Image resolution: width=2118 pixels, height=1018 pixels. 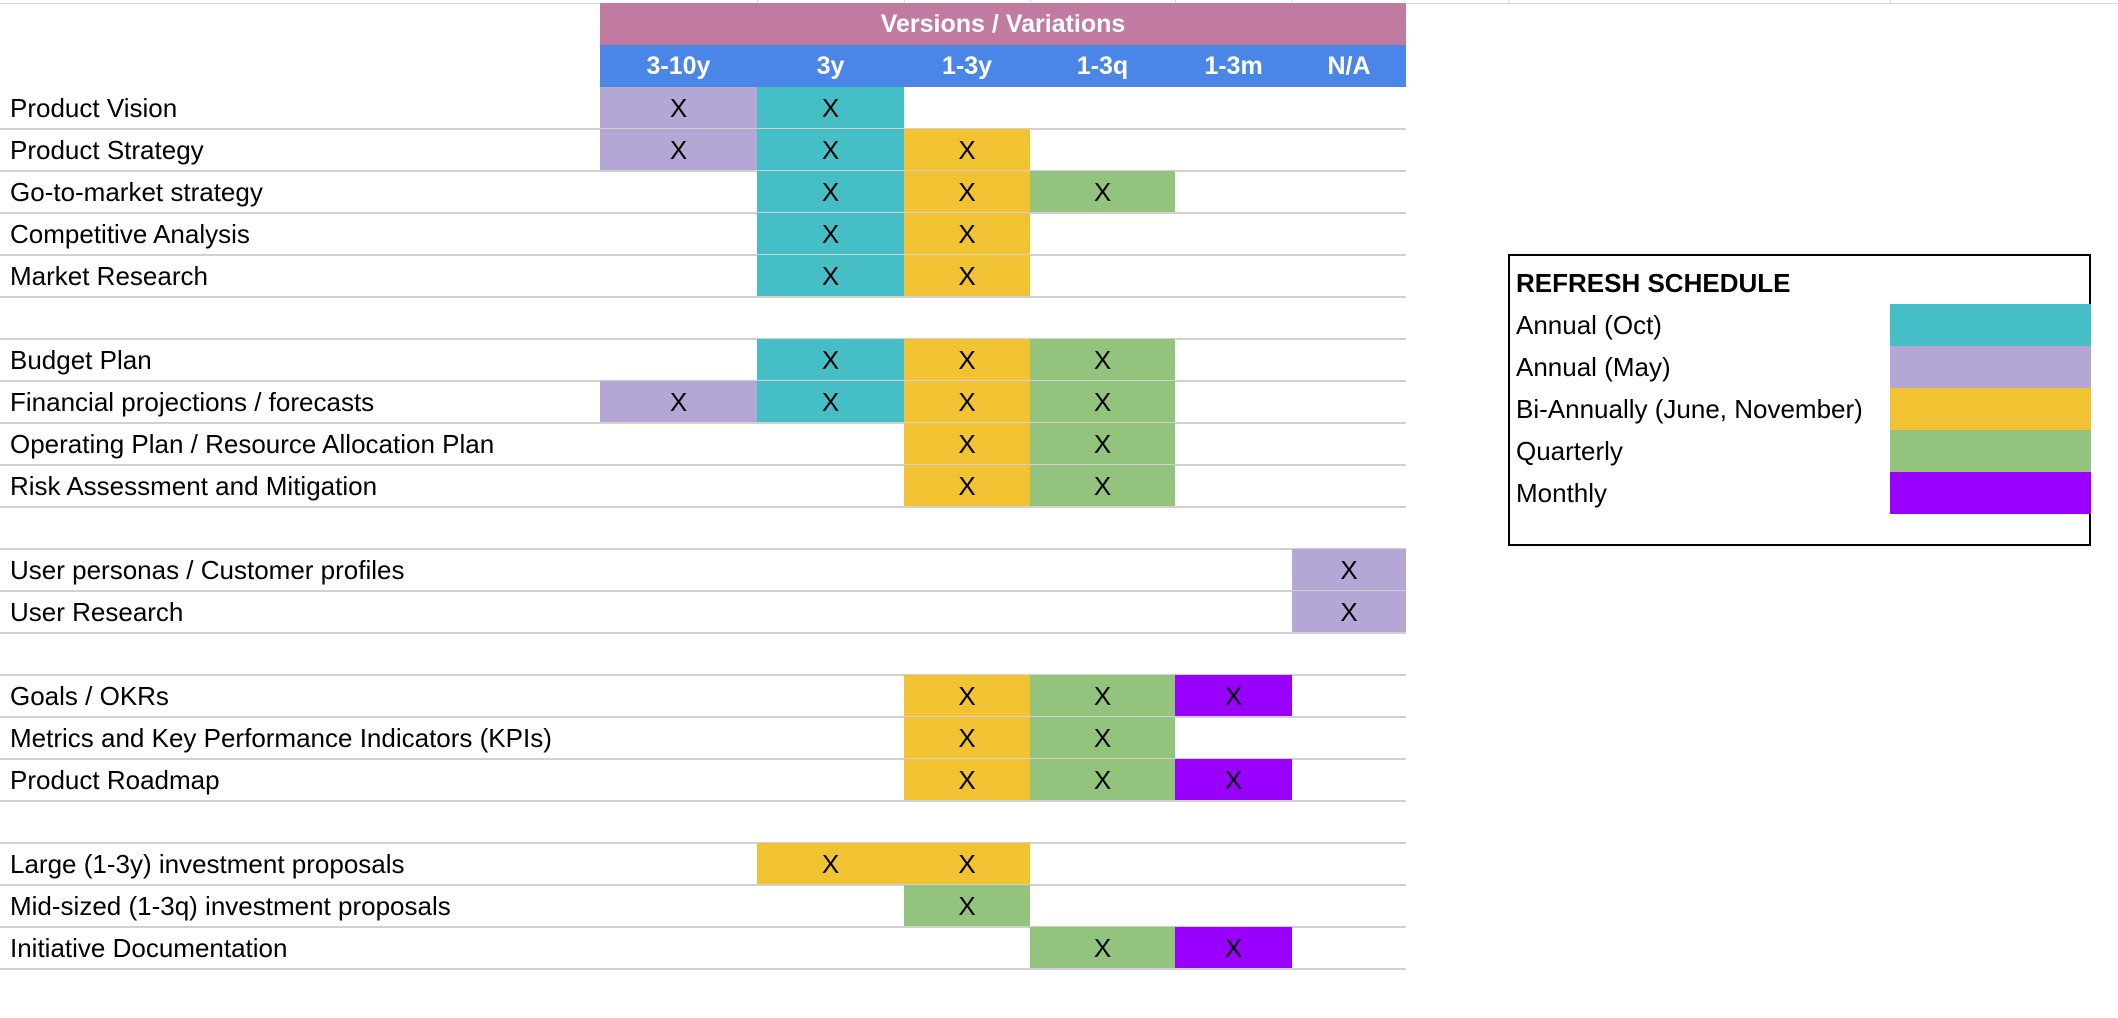 What do you see at coordinates (207, 863) in the screenshot?
I see `row-label: Large (1-3y) investment proposals` at bounding box center [207, 863].